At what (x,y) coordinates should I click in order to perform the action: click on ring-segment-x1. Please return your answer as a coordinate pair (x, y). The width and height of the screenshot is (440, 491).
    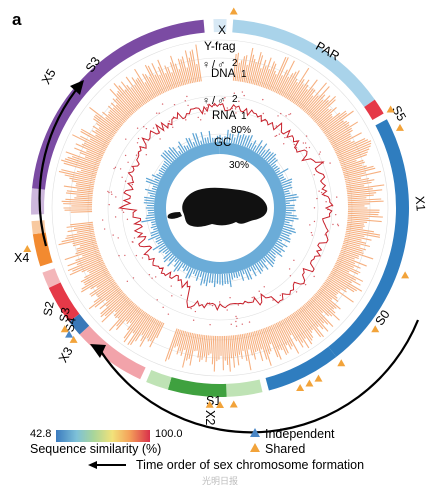
    Looking at the image, I should click on (368, 238).